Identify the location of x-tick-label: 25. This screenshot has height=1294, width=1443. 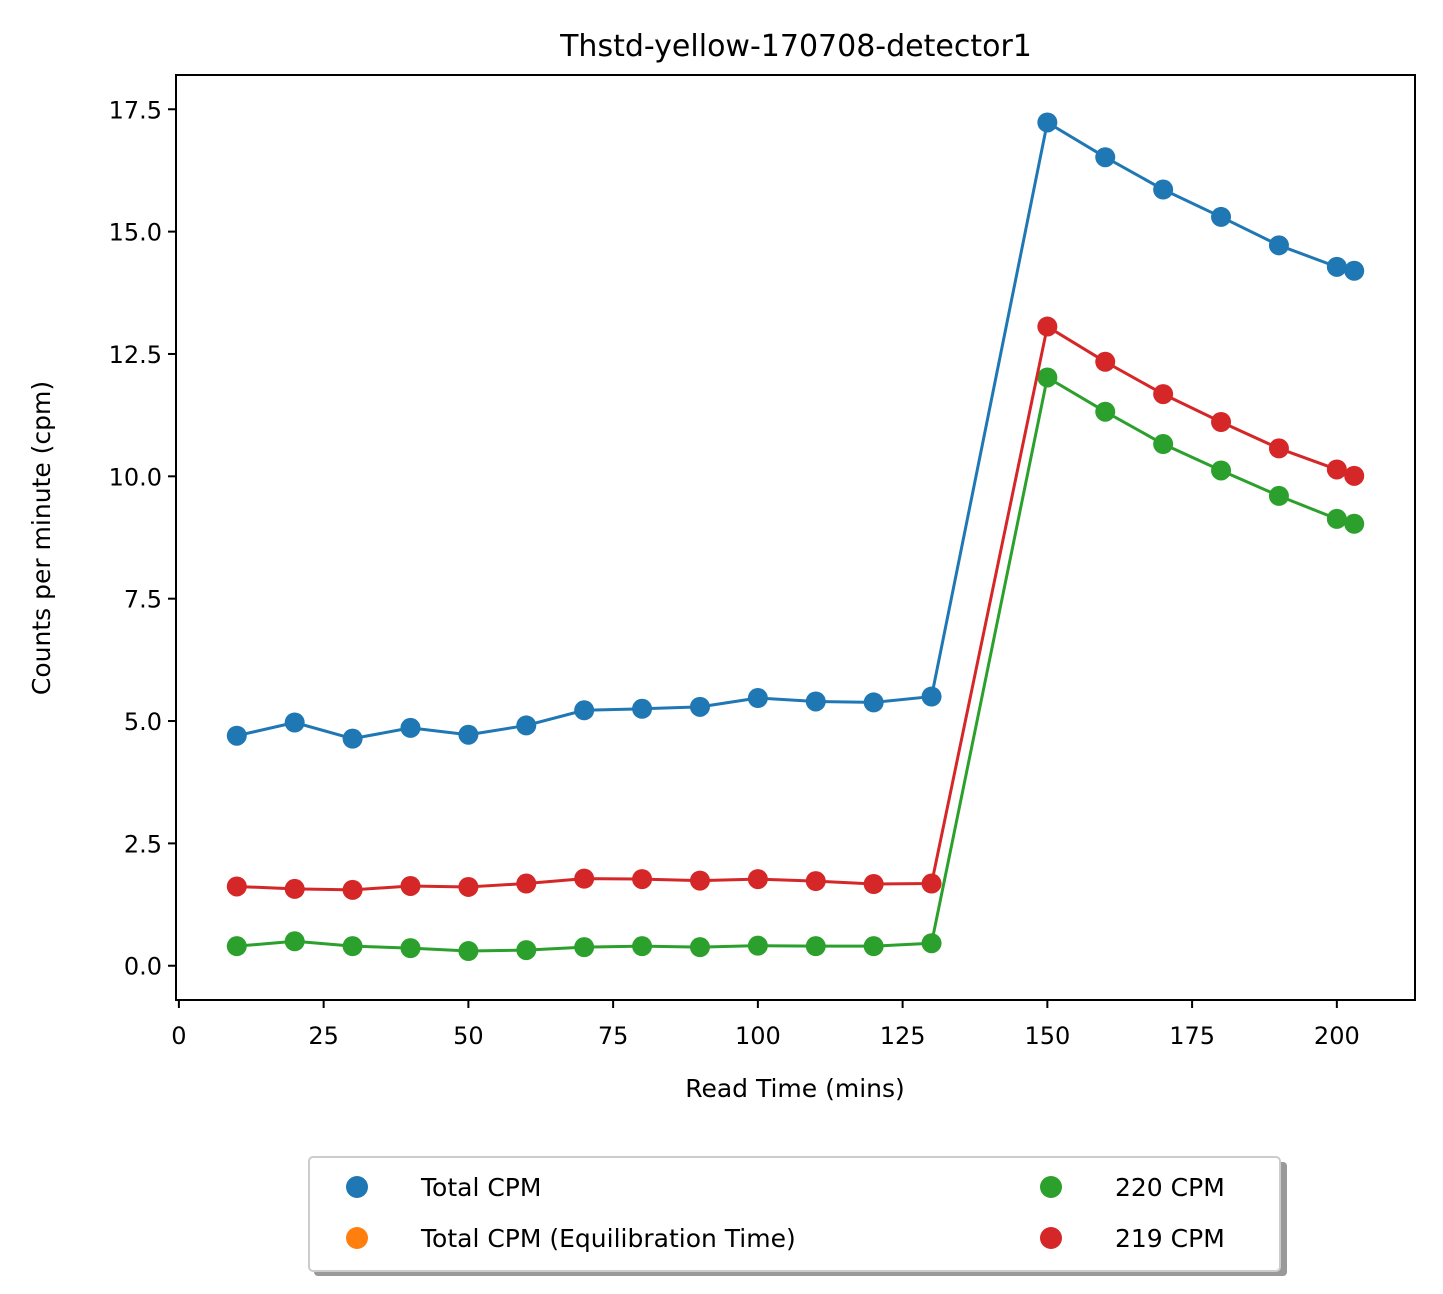
(323, 1036).